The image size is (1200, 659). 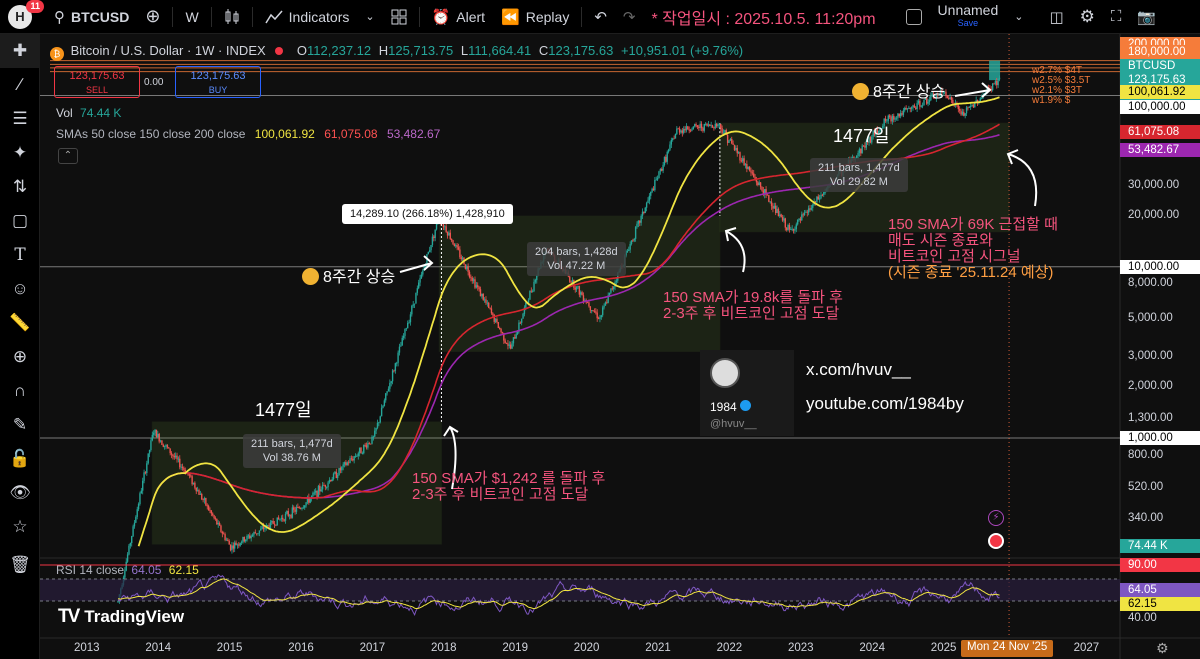 What do you see at coordinates (20, 527) in the screenshot?
I see `favorites-tool: ☆` at bounding box center [20, 527].